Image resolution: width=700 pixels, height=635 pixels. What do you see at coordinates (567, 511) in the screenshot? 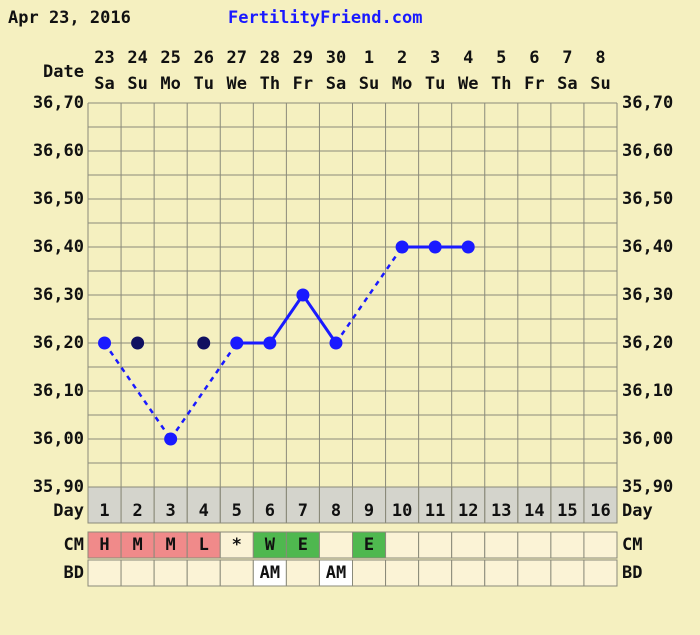
I see `day-number: 15` at bounding box center [567, 511].